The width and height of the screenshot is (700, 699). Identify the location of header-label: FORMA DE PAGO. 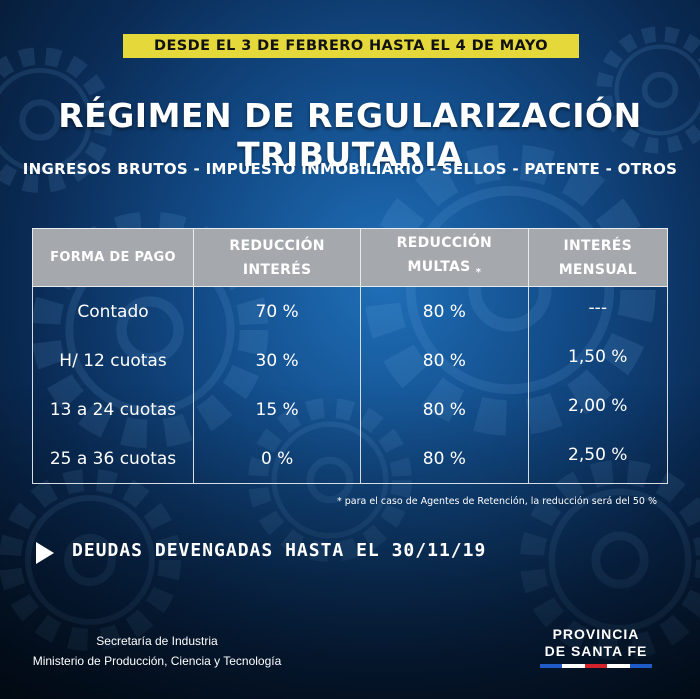
(113, 257).